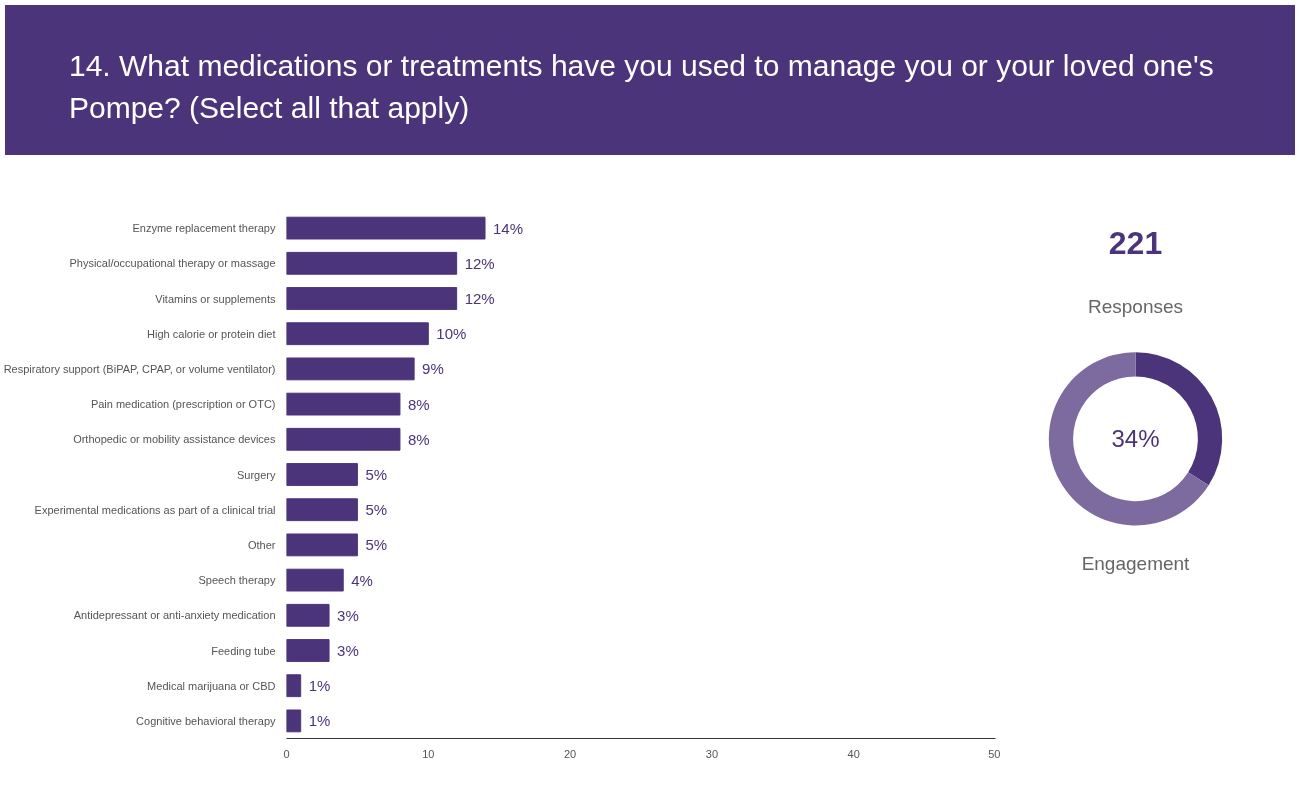 This screenshot has height=805, width=1307. Describe the element at coordinates (428, 753) in the screenshot. I see `x-tick-label: 10` at that location.